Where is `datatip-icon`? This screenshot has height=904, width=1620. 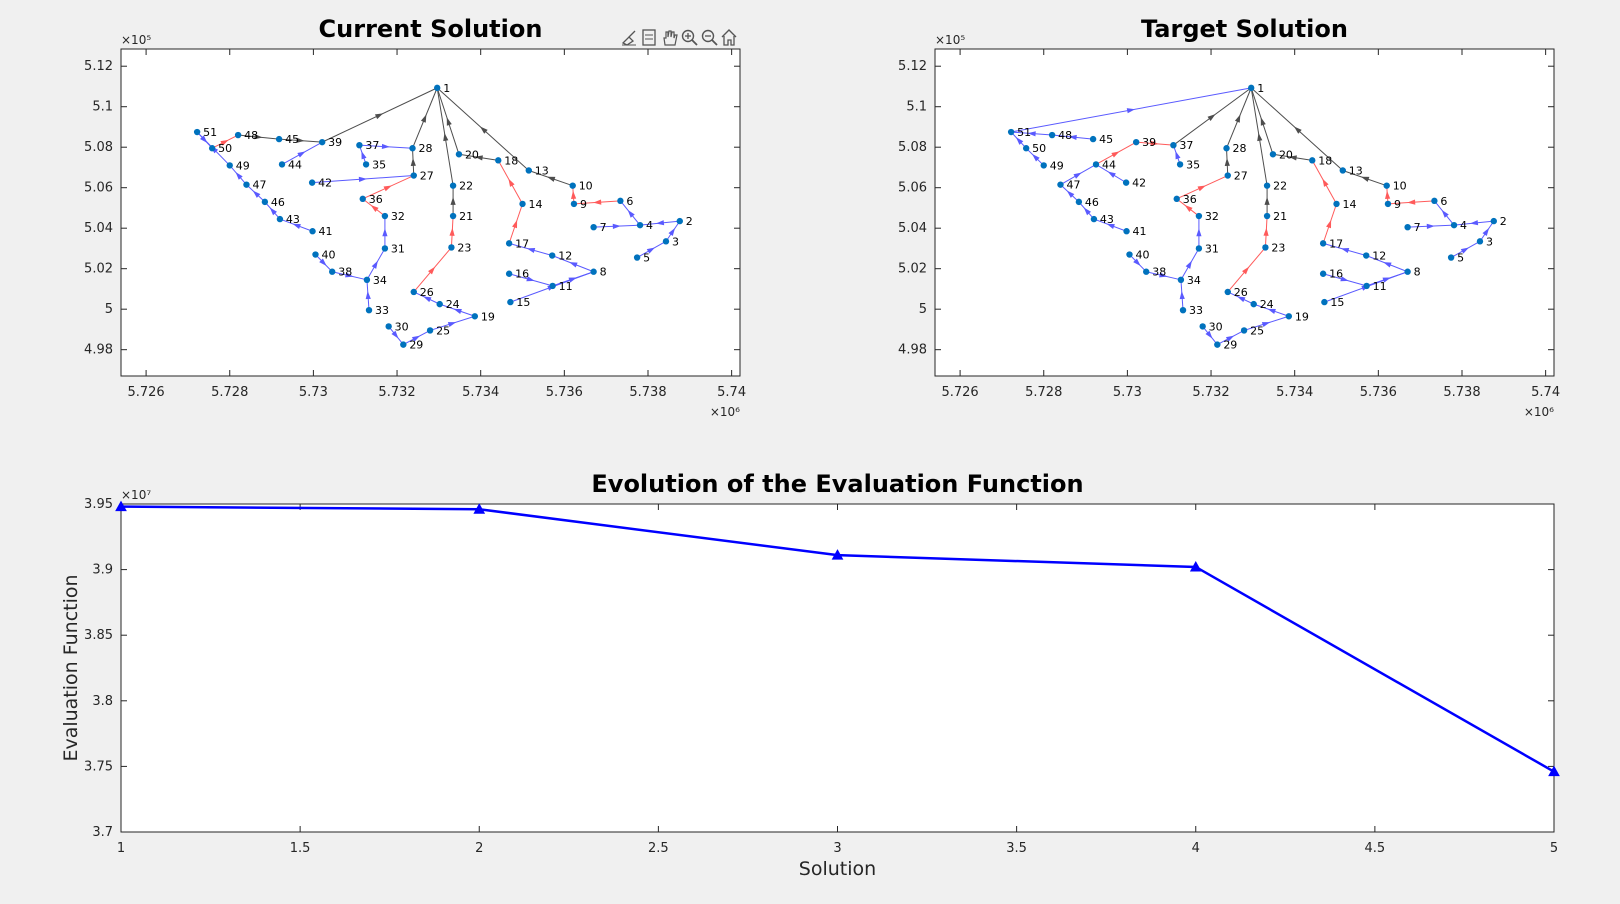
datatip-icon is located at coordinates (649, 37).